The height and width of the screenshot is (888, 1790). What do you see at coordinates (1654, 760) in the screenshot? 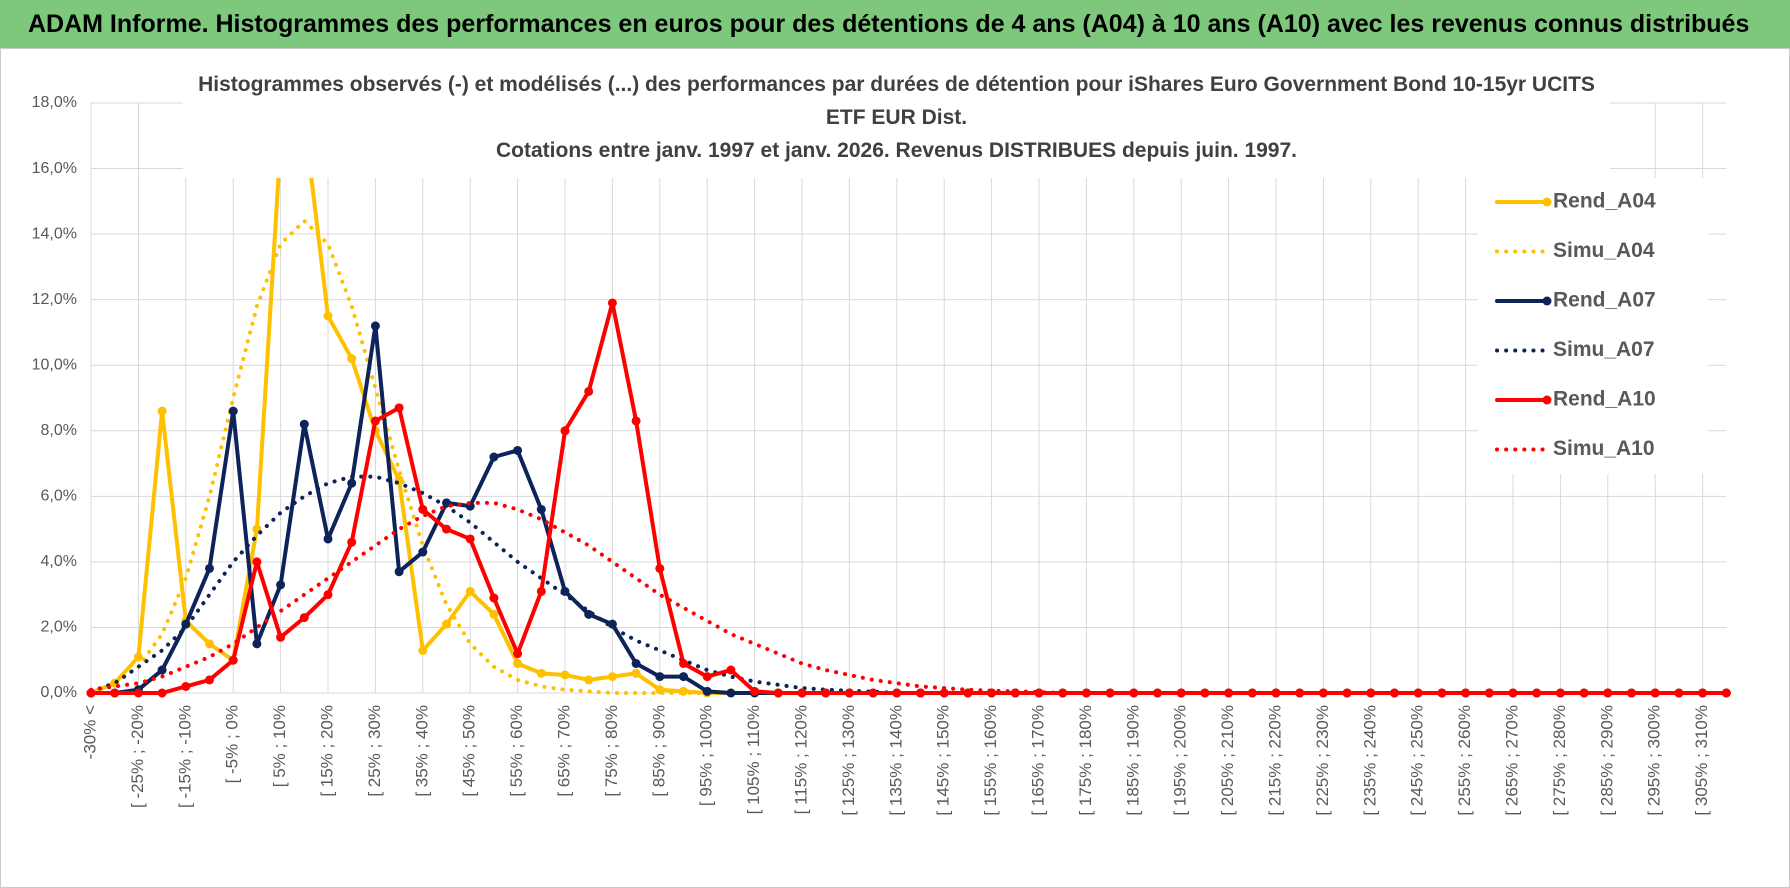
I see `x-tick-label: [ 295% ; 300%` at bounding box center [1654, 760].